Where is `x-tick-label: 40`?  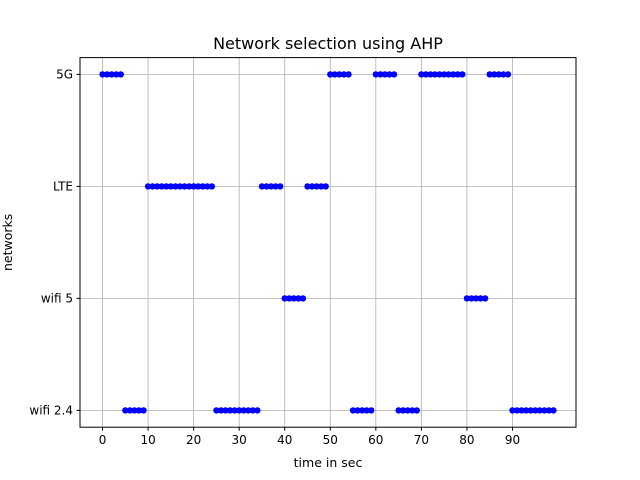 x-tick-label: 40 is located at coordinates (284, 440).